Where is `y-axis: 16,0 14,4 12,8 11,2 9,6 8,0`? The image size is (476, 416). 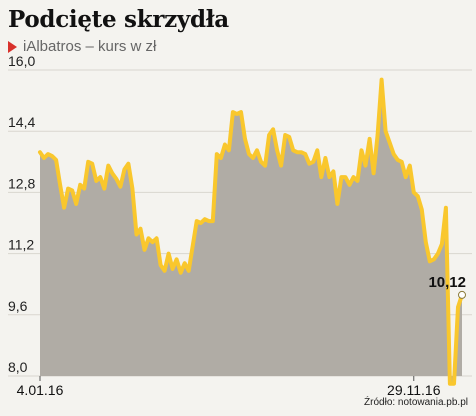
y-axis: 16,0 14,4 12,8 11,2 9,6 8,0 is located at coordinates (21, 214).